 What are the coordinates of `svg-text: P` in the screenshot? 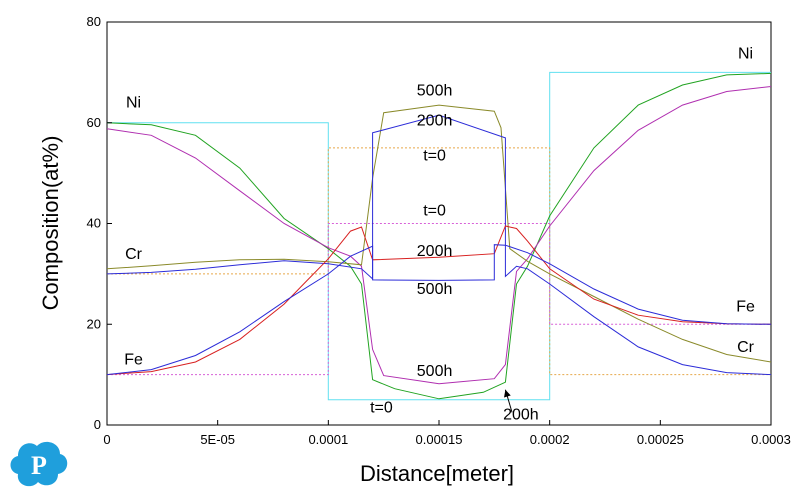 It's located at (39, 465).